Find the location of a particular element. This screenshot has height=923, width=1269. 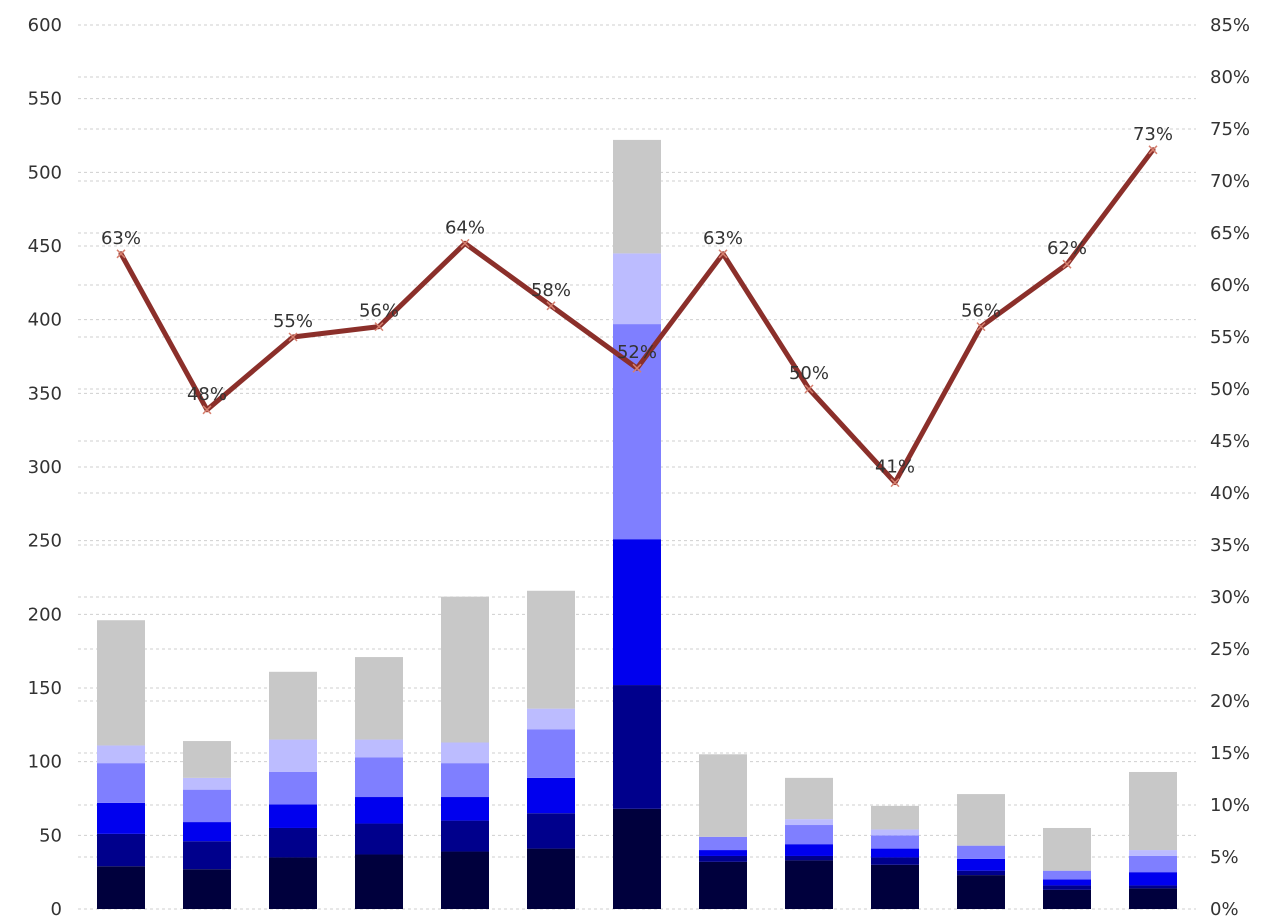

left-tick-label-0: 0 is located at coordinates (56, 909).